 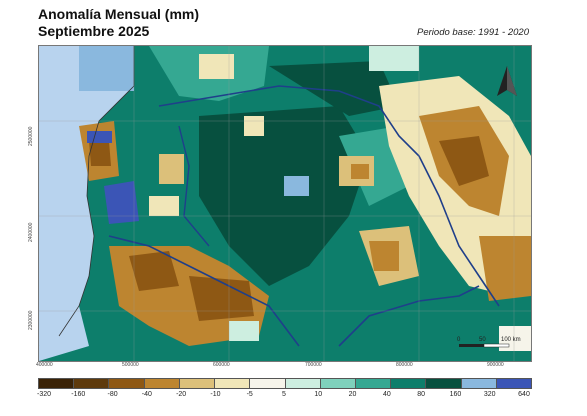 What do you see at coordinates (121, 202) in the screenshot?
I see `wet-cell-west` at bounding box center [121, 202].